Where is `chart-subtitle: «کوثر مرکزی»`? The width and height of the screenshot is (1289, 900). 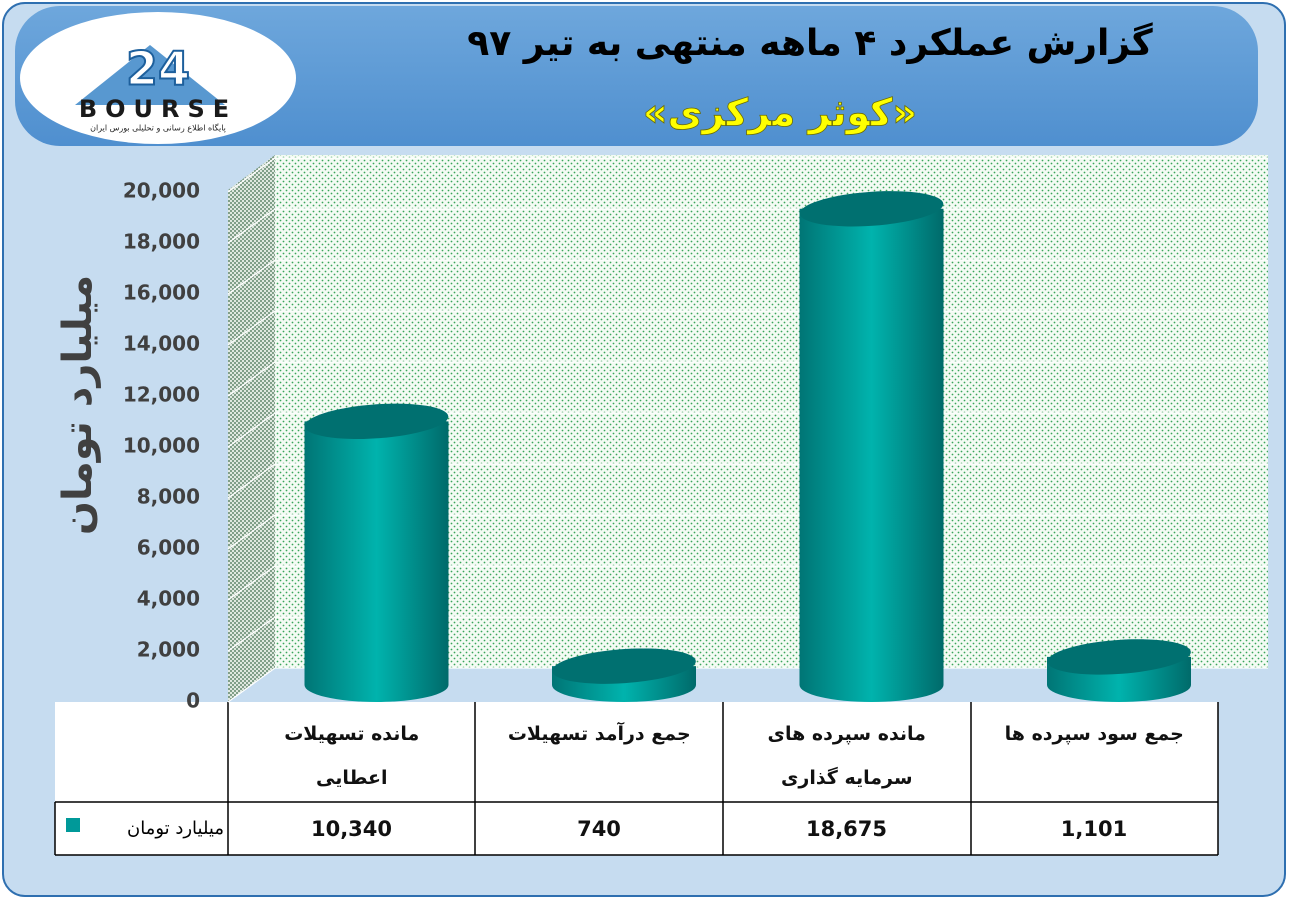
chart-subtitle: «کوثر مرکزی» is located at coordinates (780, 113).